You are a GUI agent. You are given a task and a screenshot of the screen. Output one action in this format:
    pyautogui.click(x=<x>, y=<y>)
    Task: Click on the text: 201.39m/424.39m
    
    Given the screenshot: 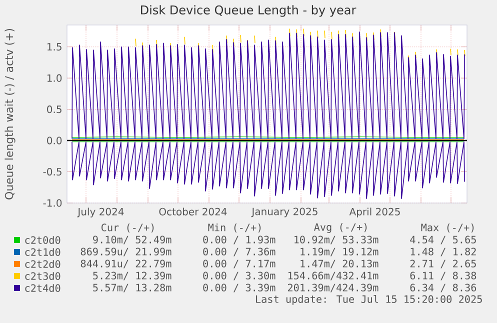 What is the action you would take?
    pyautogui.click(x=333, y=288)
    